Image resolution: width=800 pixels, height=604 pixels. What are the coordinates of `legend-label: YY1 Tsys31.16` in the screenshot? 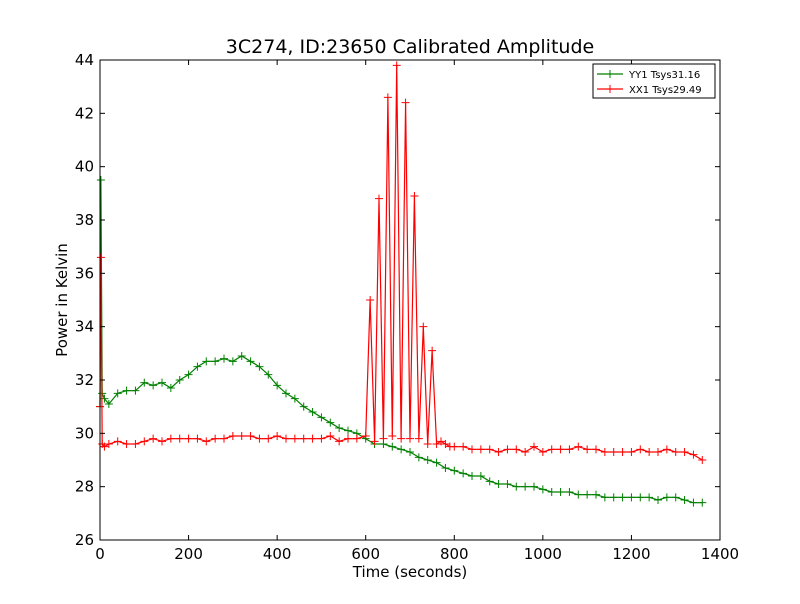 It's located at (664, 75).